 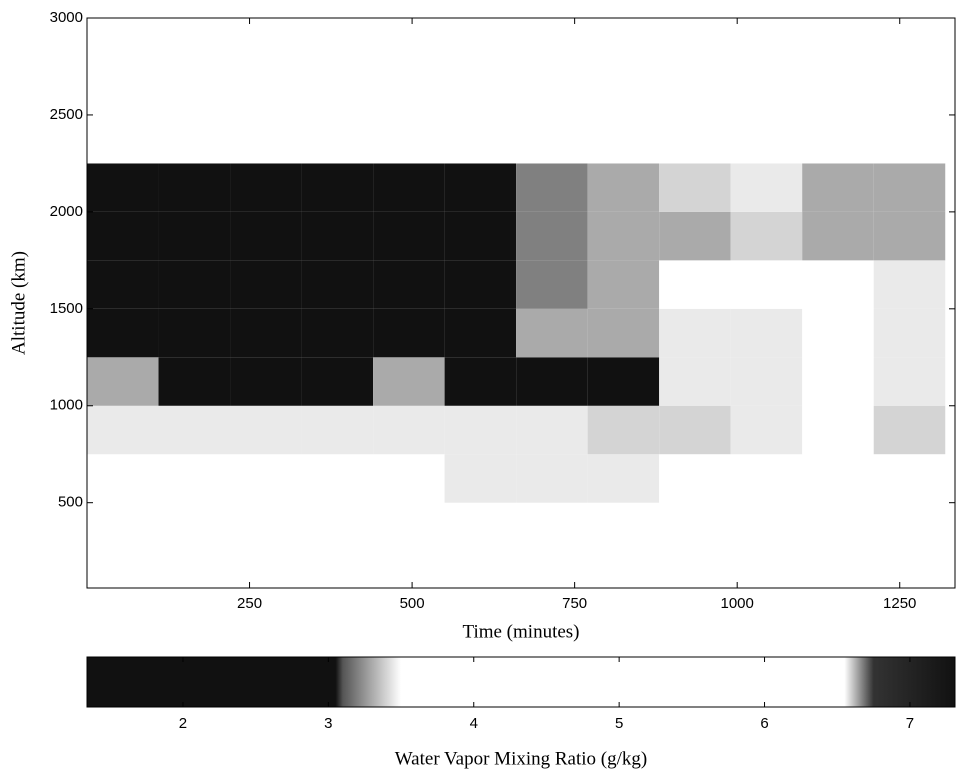 I want to click on colorbar-tick-label: 6, so click(x=764, y=723).